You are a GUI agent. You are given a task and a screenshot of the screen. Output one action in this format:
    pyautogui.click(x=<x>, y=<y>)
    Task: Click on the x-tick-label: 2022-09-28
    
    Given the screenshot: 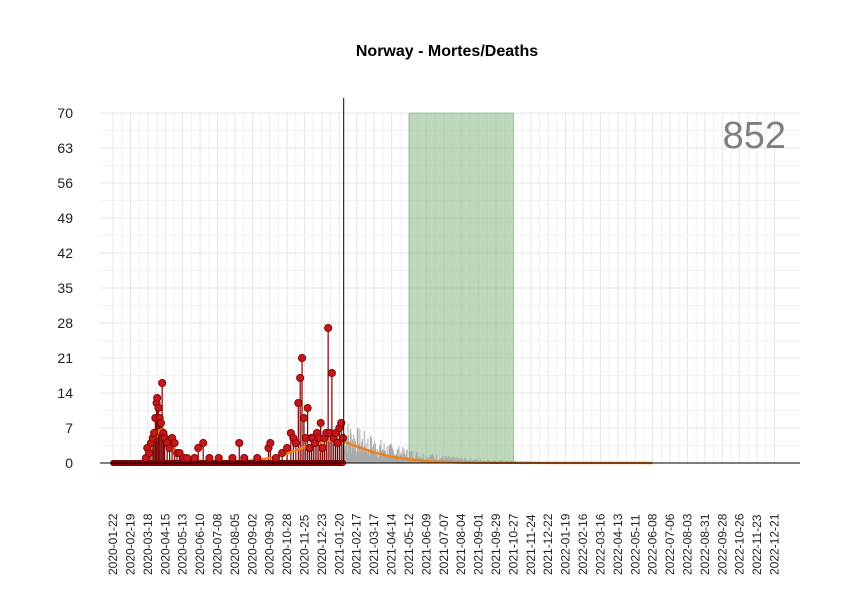 What is the action you would take?
    pyautogui.click(x=722, y=544)
    